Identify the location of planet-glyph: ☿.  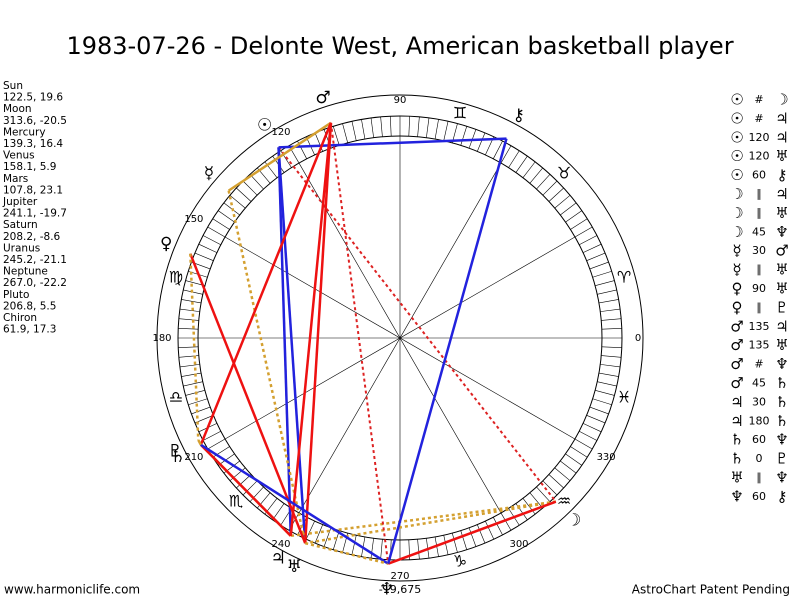
(209, 174).